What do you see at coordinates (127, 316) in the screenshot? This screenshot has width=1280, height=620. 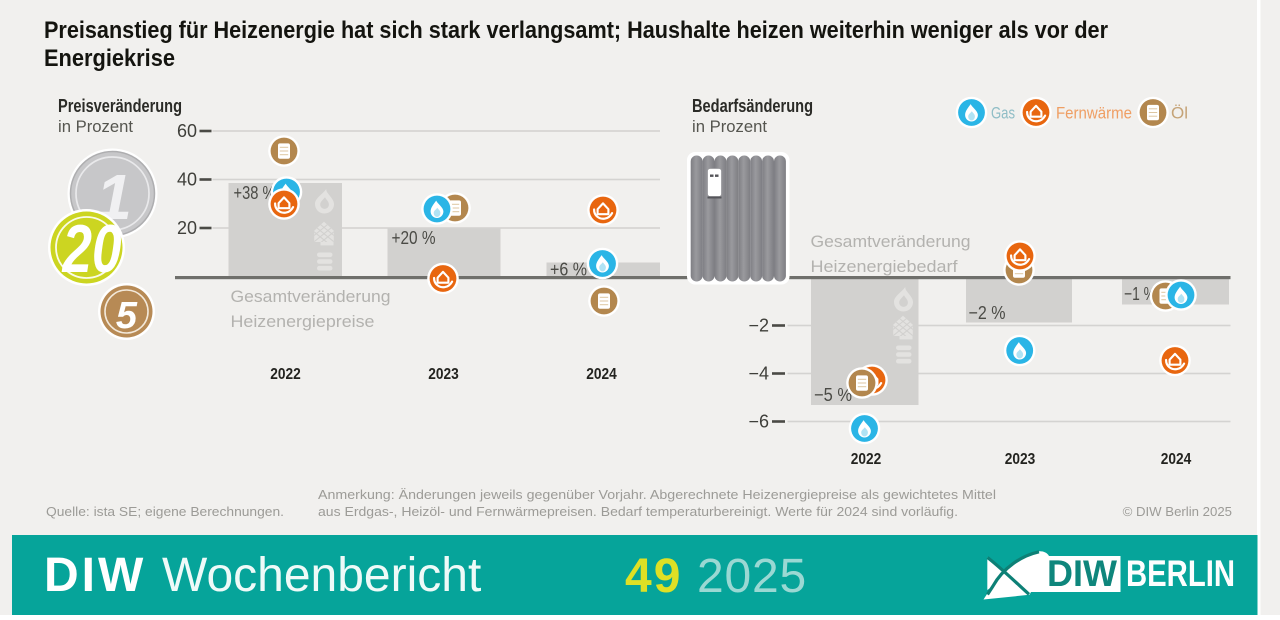 I see `svg-text: 5` at bounding box center [127, 316].